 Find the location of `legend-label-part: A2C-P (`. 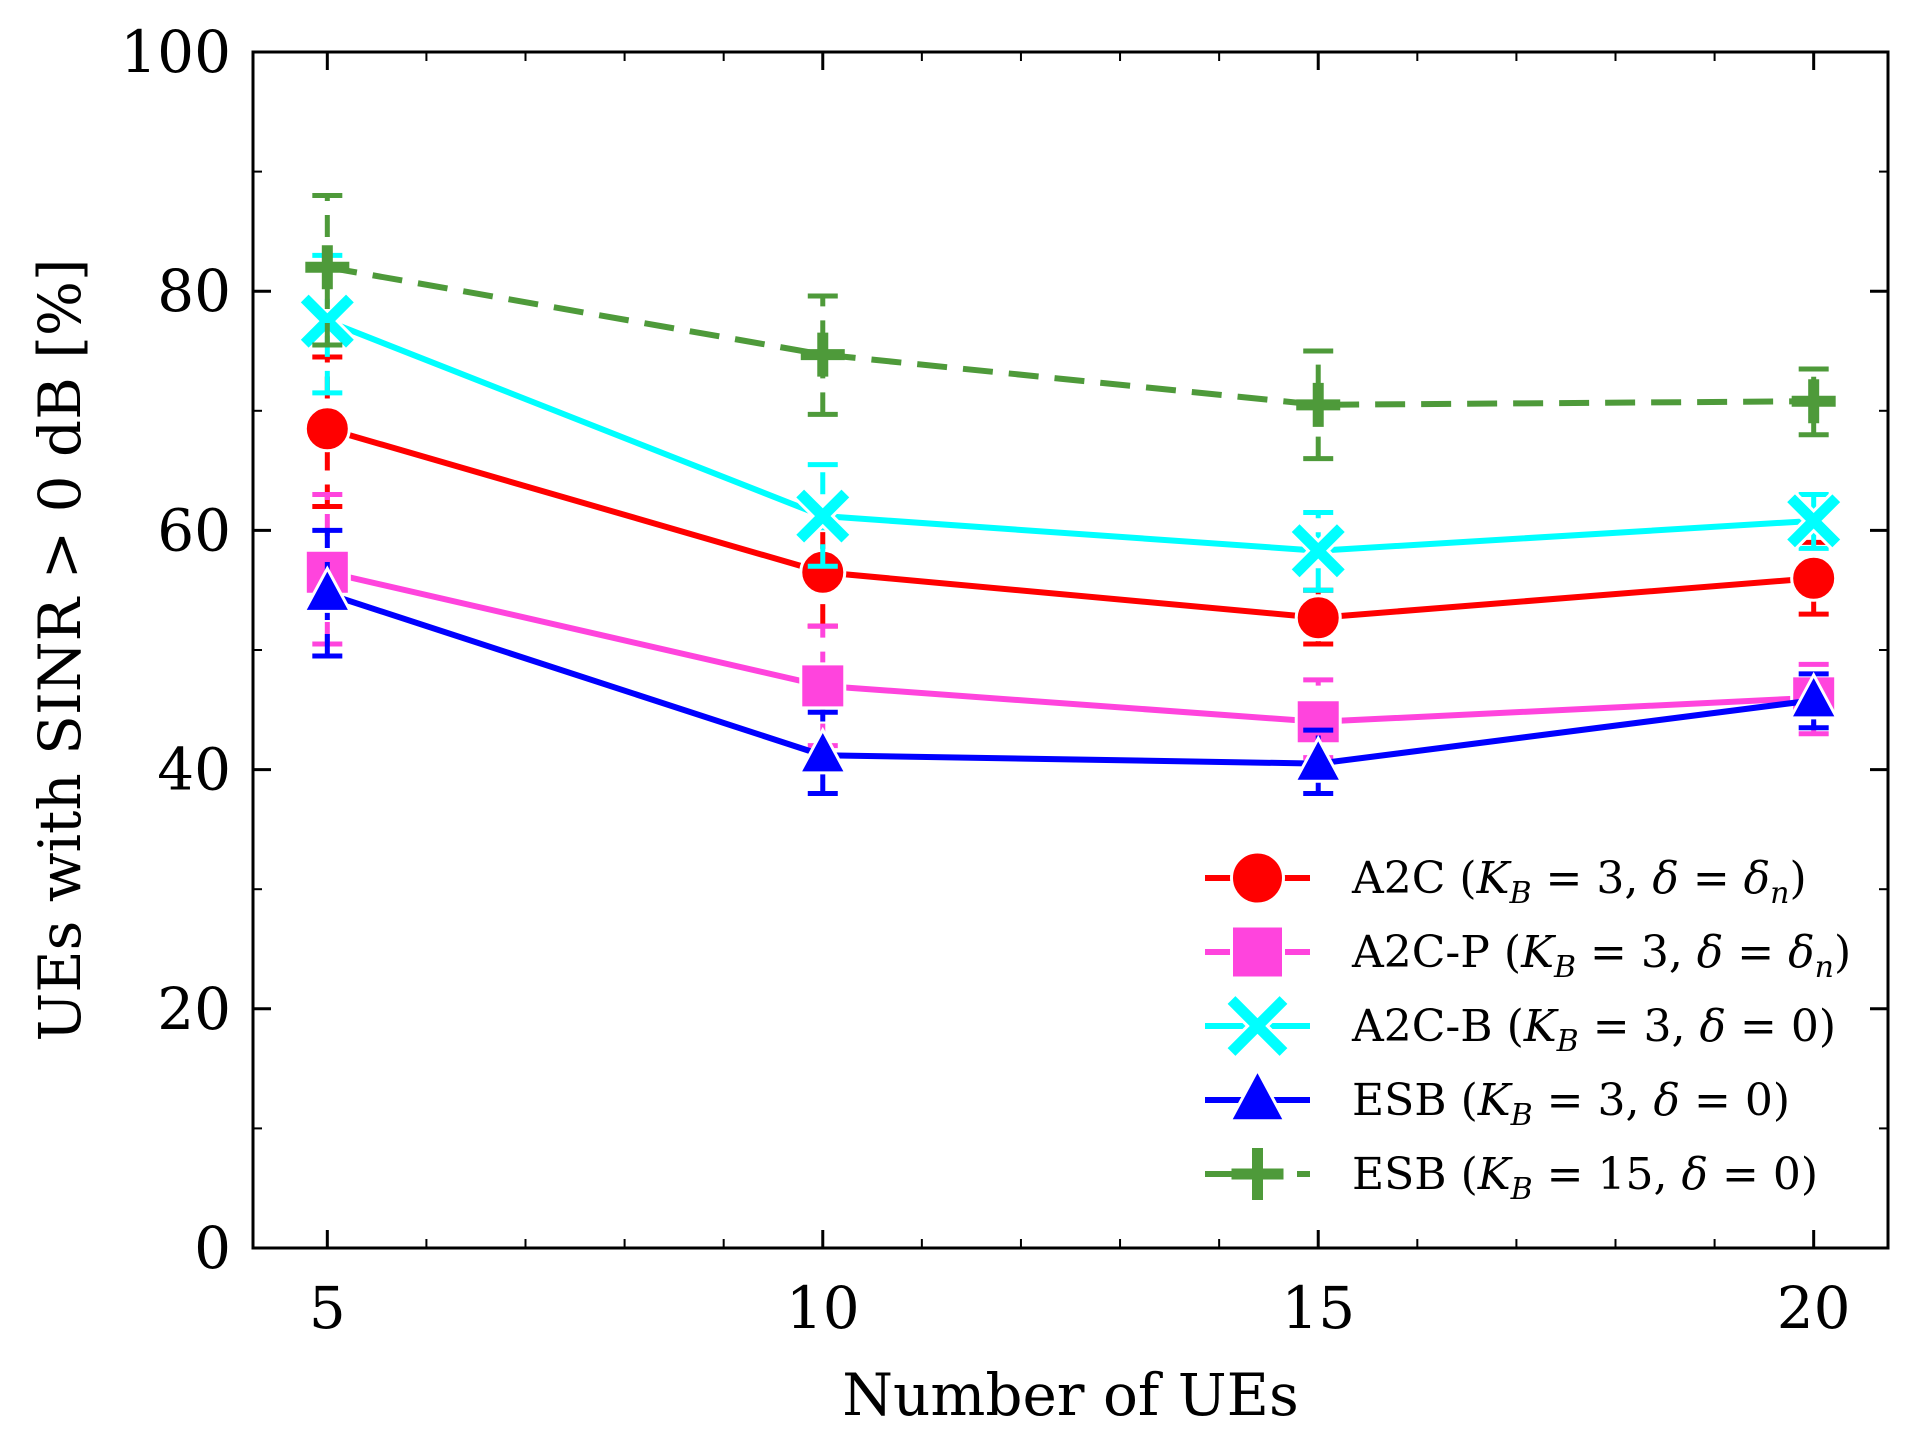

legend-label-part: A2C-P ( is located at coordinates (1436, 952).